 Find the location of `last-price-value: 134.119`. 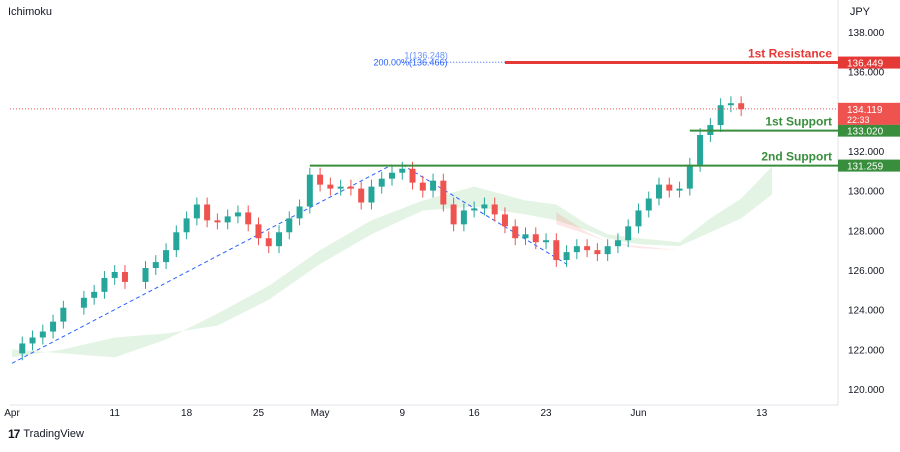

last-price-value: 134.119 is located at coordinates (865, 110).